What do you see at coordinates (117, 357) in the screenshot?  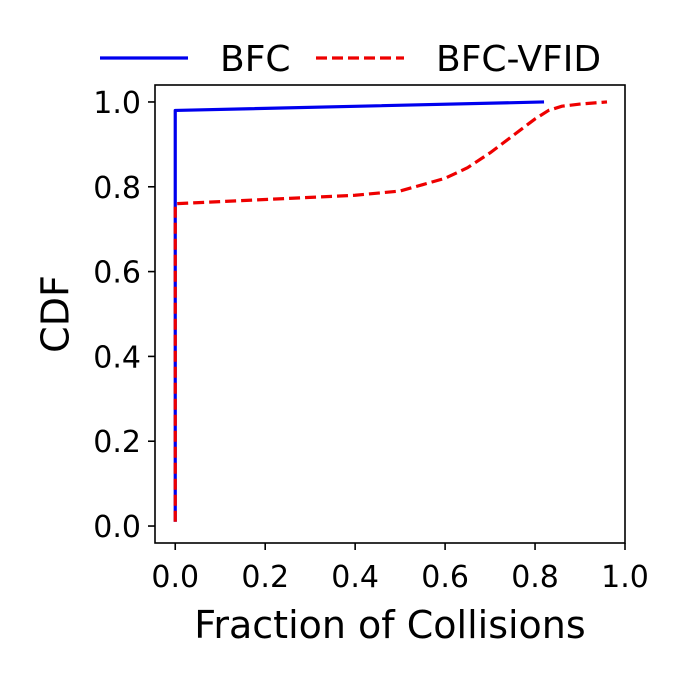 I see `y-tick-label: 0.4` at bounding box center [117, 357].